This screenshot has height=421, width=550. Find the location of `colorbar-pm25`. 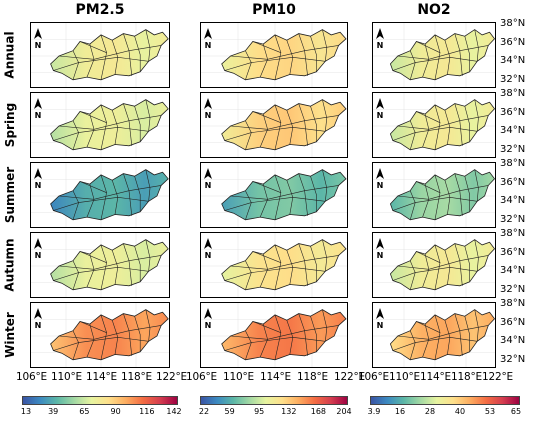

colorbar-pm25 is located at coordinates (100, 400).